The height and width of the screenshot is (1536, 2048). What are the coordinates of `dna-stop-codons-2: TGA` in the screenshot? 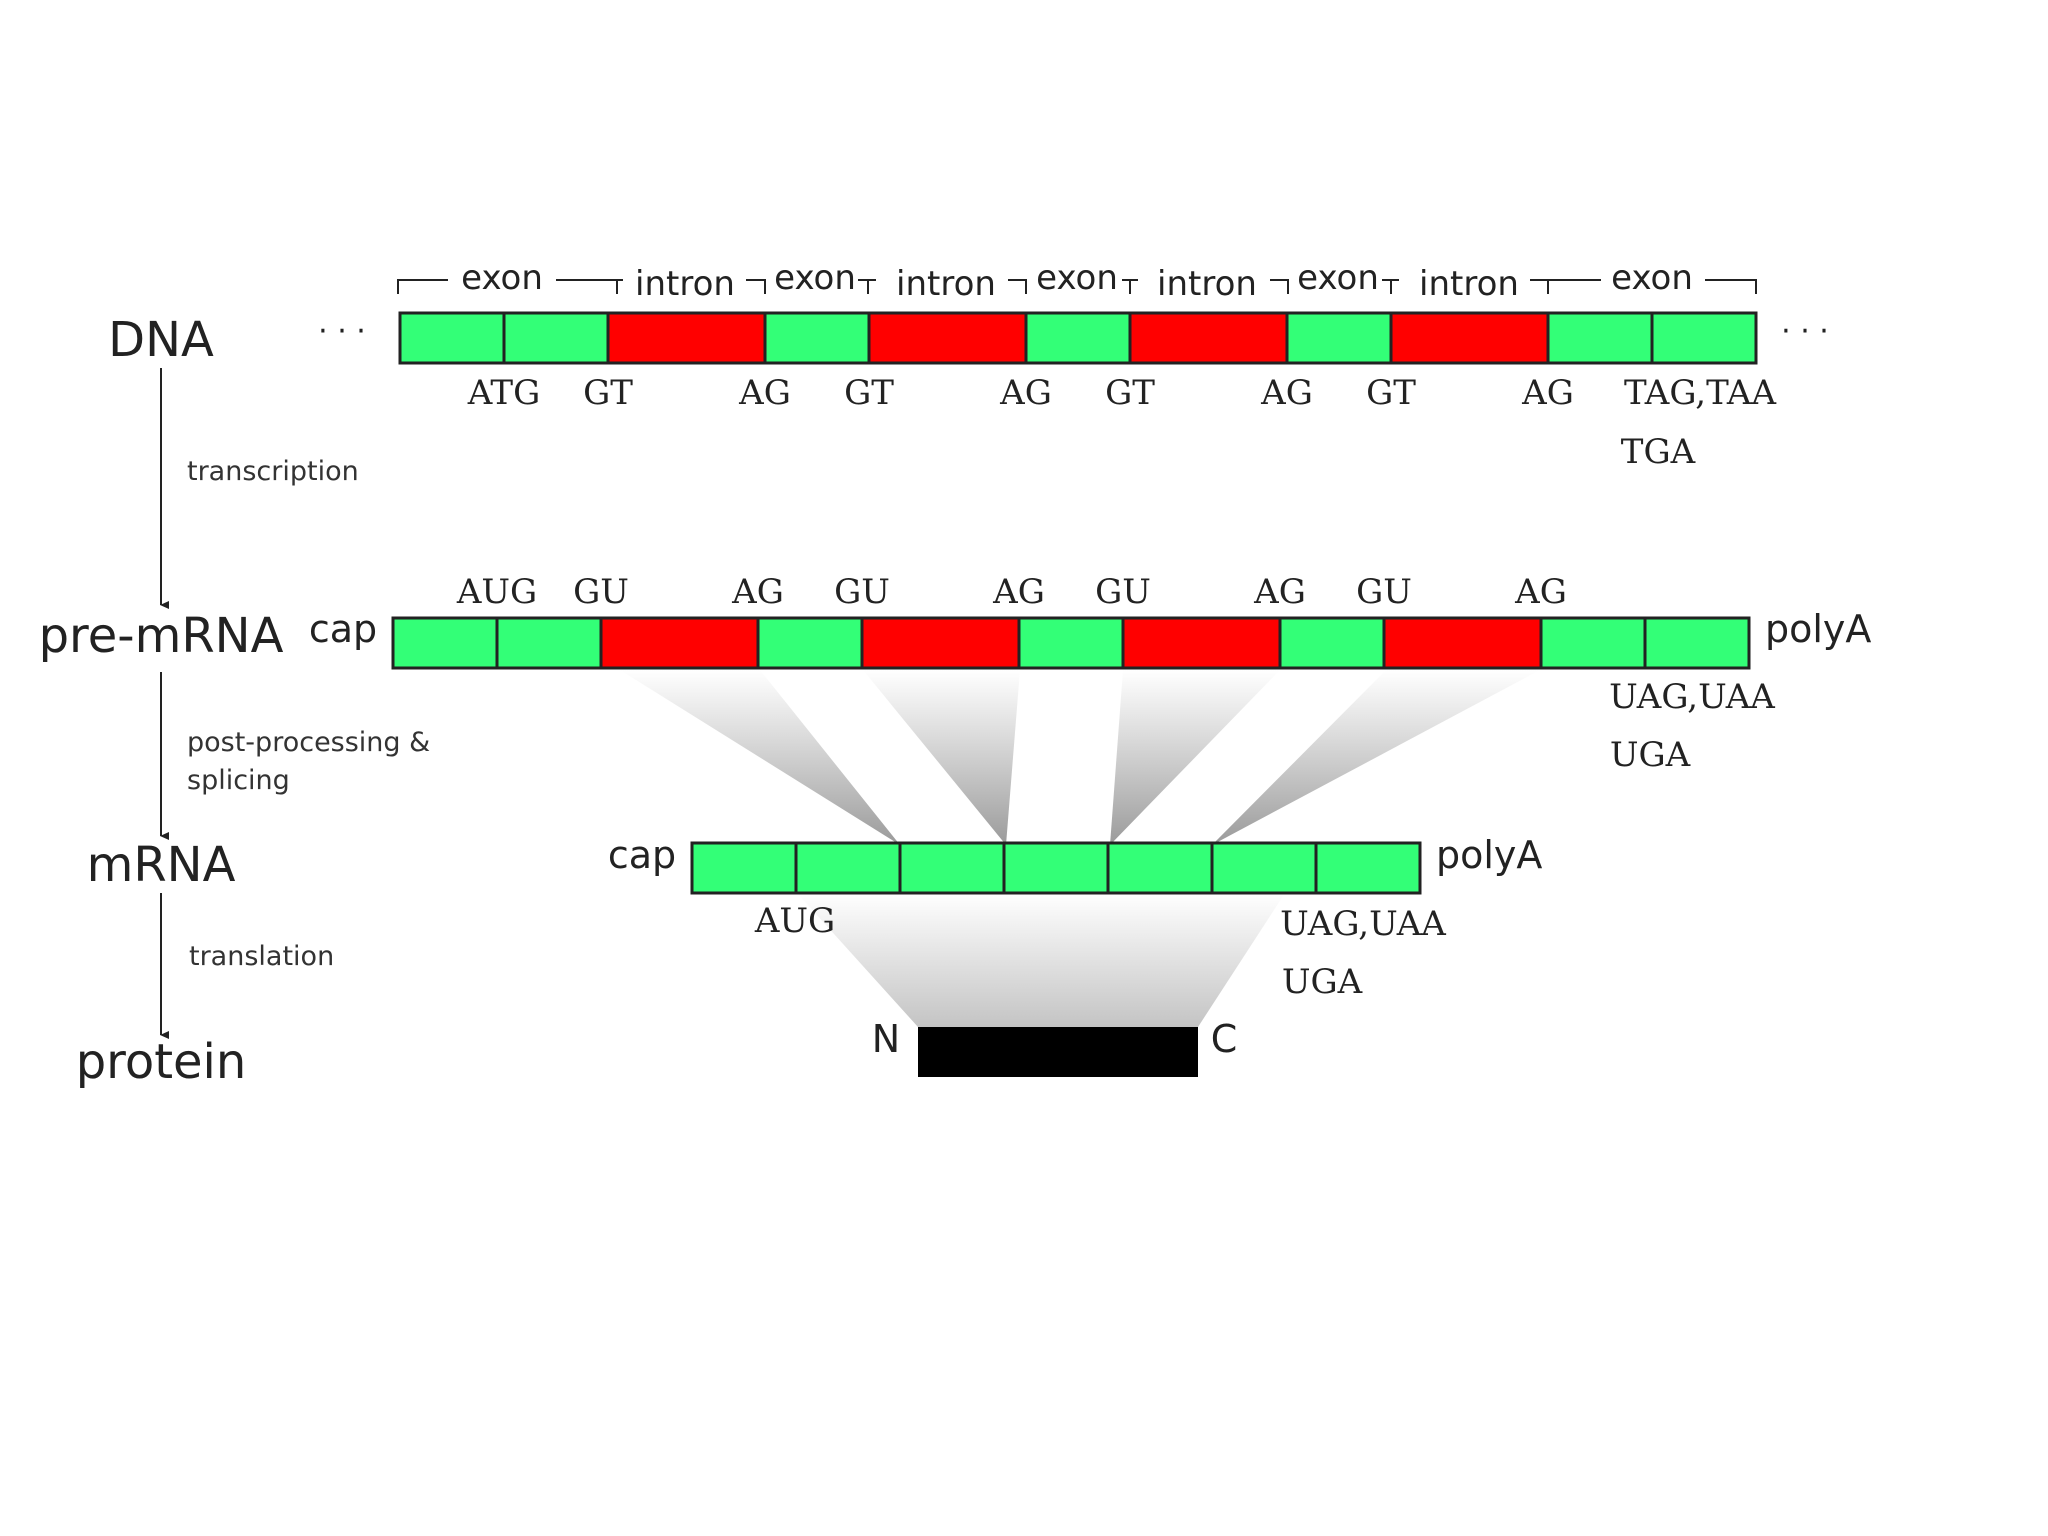 It's located at (1658, 452).